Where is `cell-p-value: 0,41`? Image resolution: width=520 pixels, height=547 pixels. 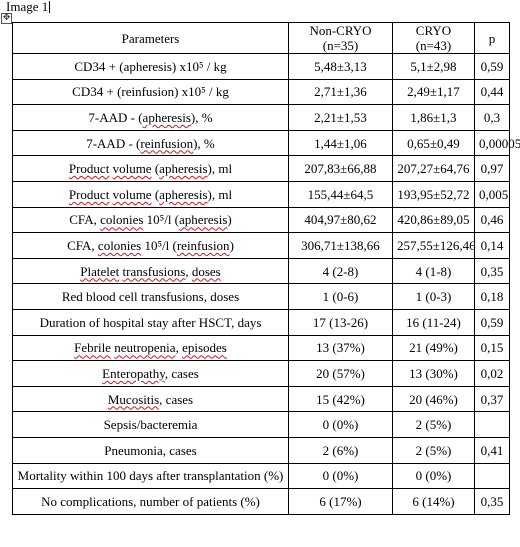
cell-p-value: 0,41 is located at coordinates (492, 450).